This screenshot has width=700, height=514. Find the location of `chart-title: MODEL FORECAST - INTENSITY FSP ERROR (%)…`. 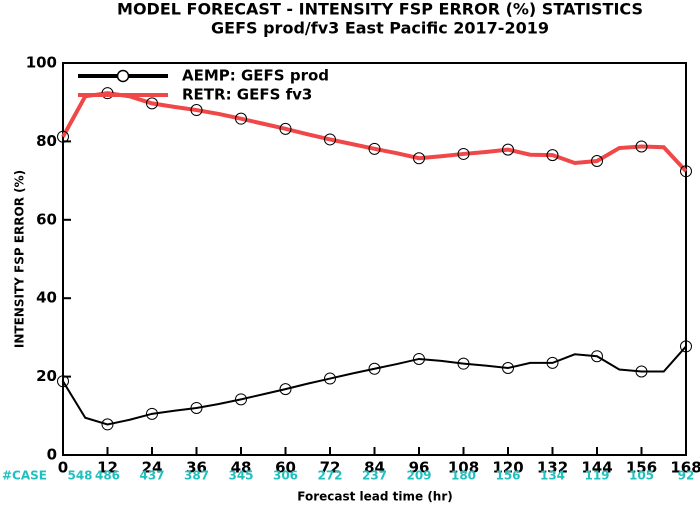

chart-title: MODEL FORECAST - INTENSITY FSP ERROR (%)… is located at coordinates (380, 9).